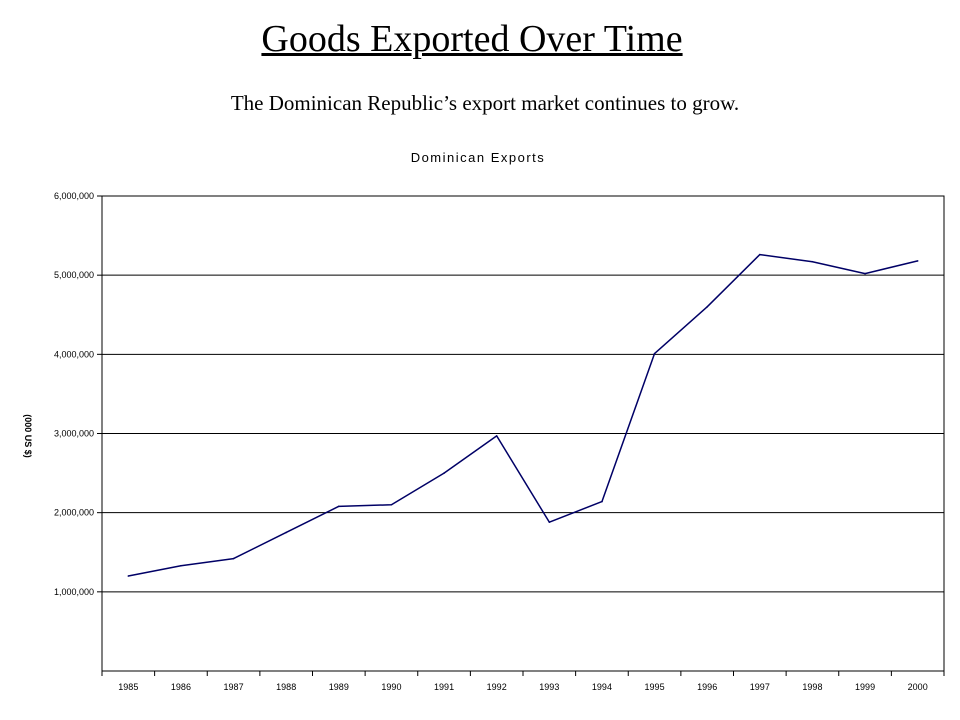 The width and height of the screenshot is (960, 720). Describe the element at coordinates (918, 687) in the screenshot. I see `x-tick-label: 2000` at that location.